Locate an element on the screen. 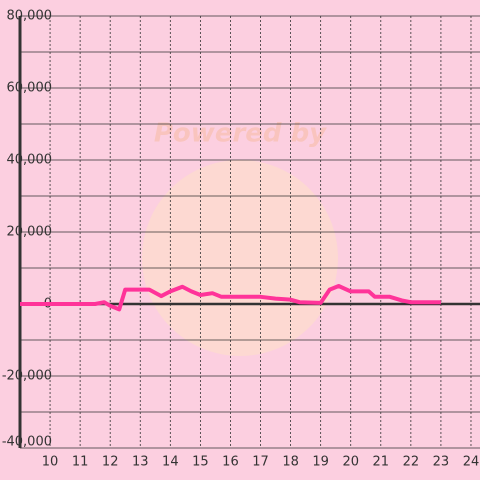 The width and height of the screenshot is (480, 480). x-tick-label: 22 is located at coordinates (411, 462).